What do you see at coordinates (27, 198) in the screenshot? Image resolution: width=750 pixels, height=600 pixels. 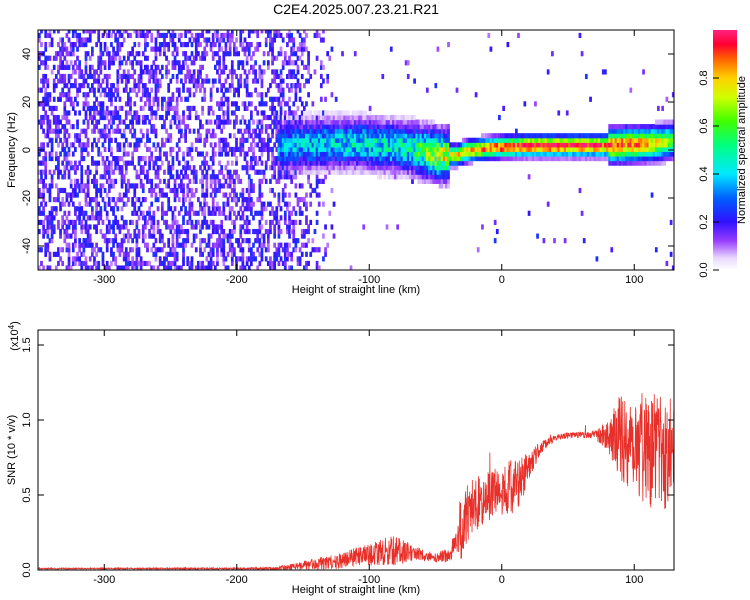 I see `y-tick-label: -20` at bounding box center [27, 198].